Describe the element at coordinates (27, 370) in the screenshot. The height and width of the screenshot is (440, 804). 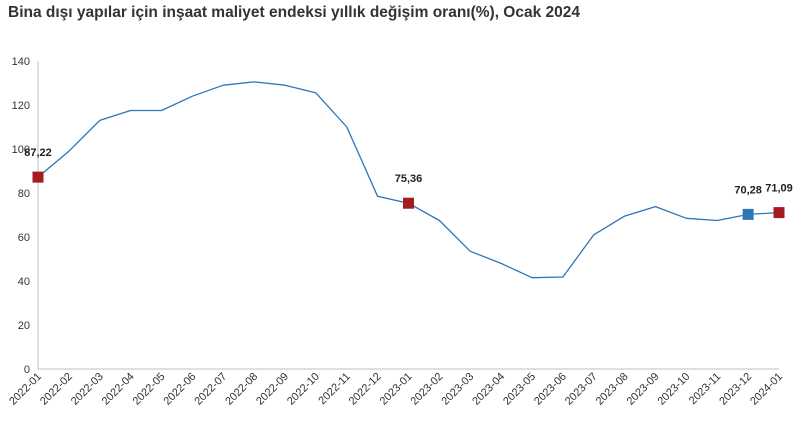
I see `y-tick-label: 0` at that location.